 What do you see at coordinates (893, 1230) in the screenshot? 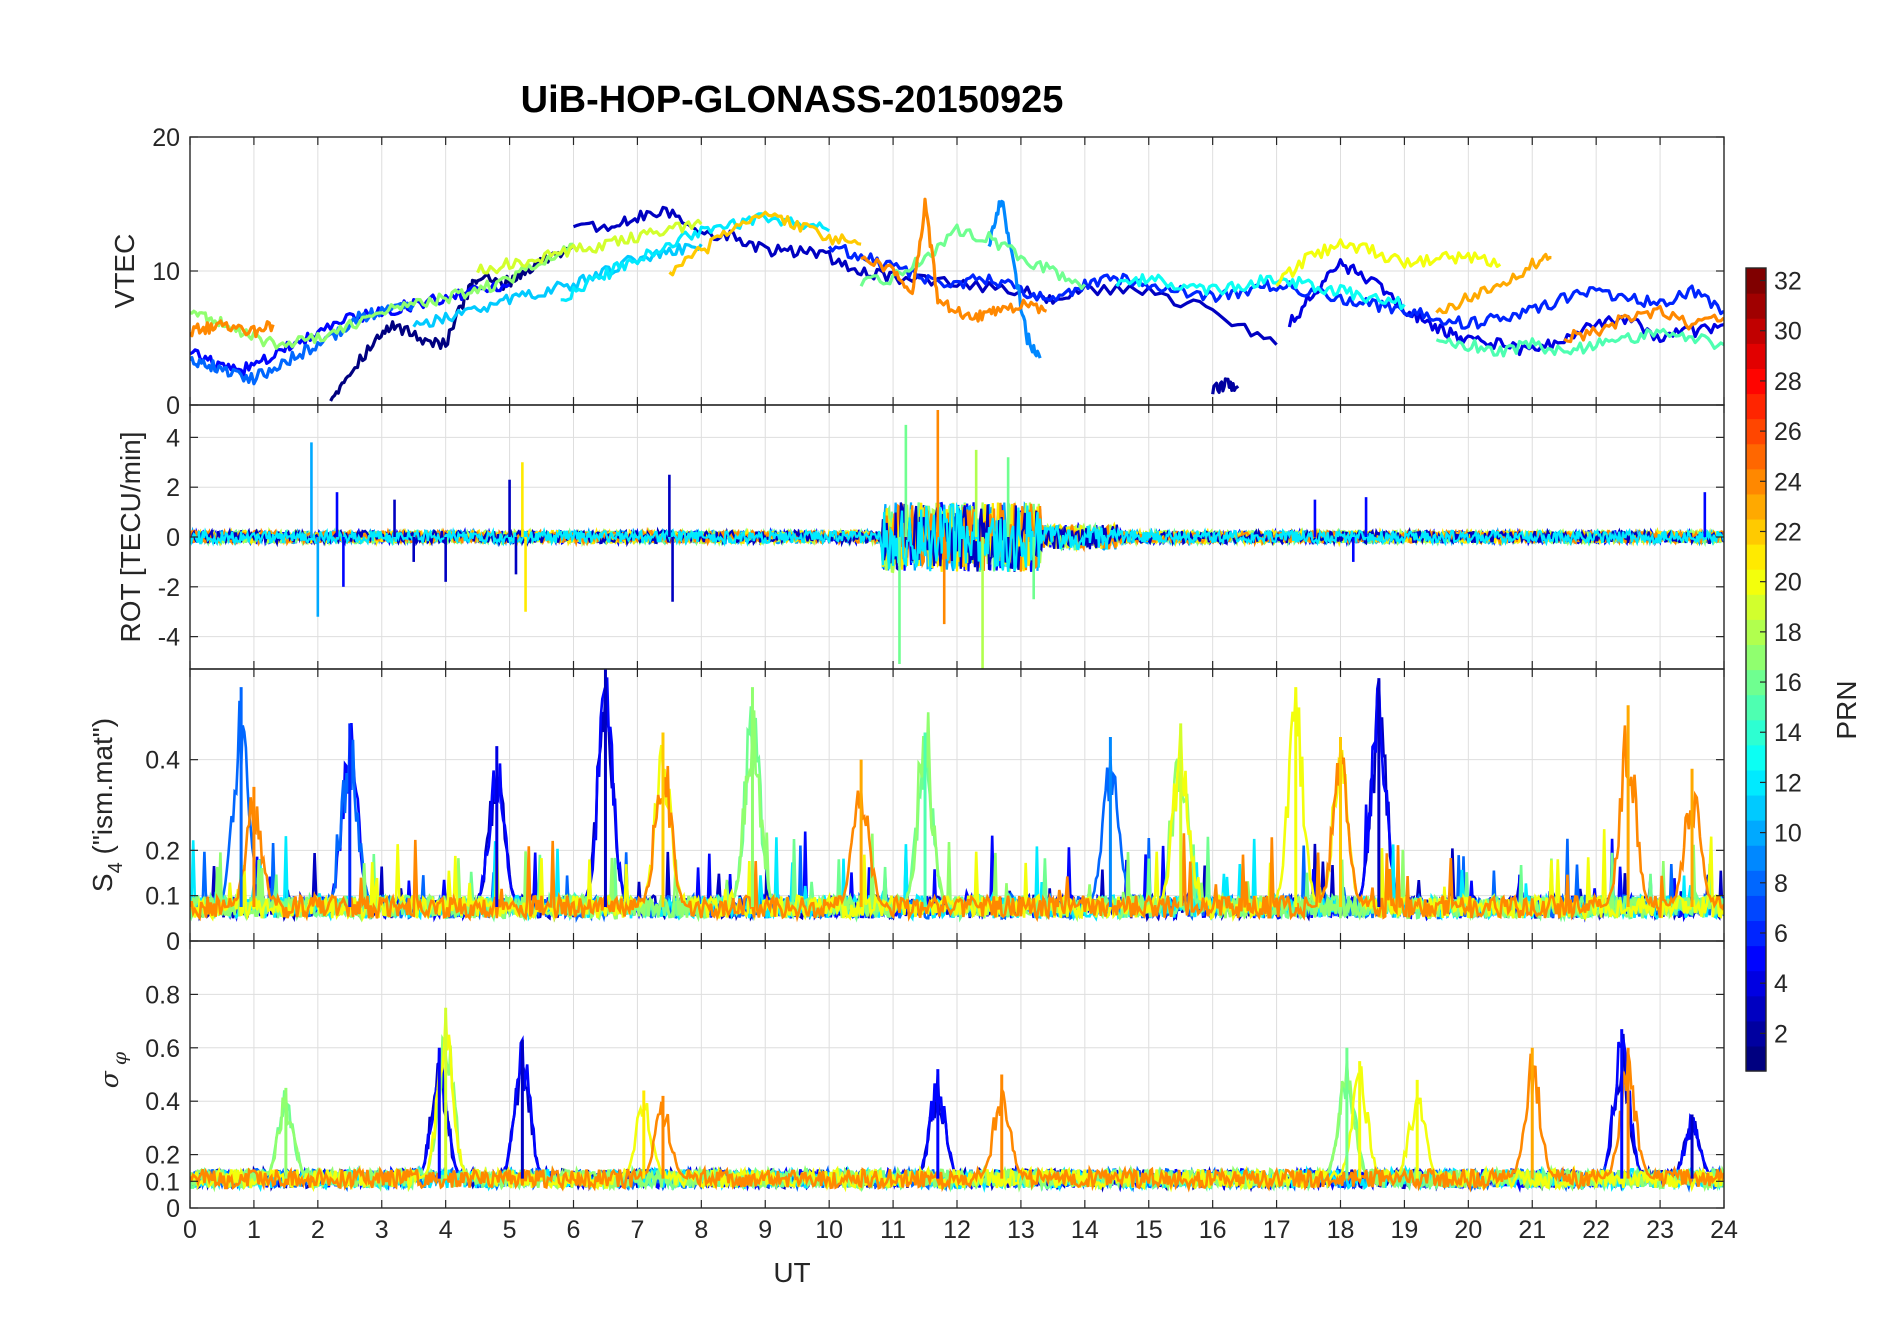
I see `x-tick-label: 11` at bounding box center [893, 1230].